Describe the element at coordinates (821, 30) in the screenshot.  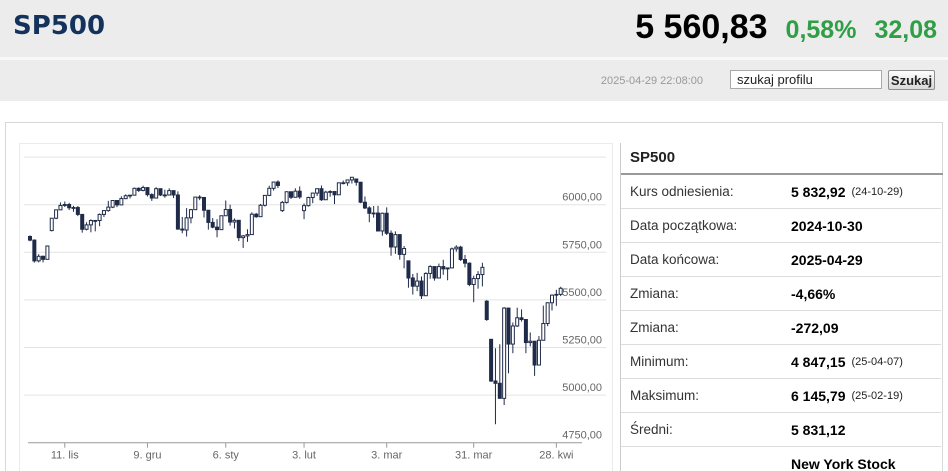
I see `change-percent: 0,58%` at that location.